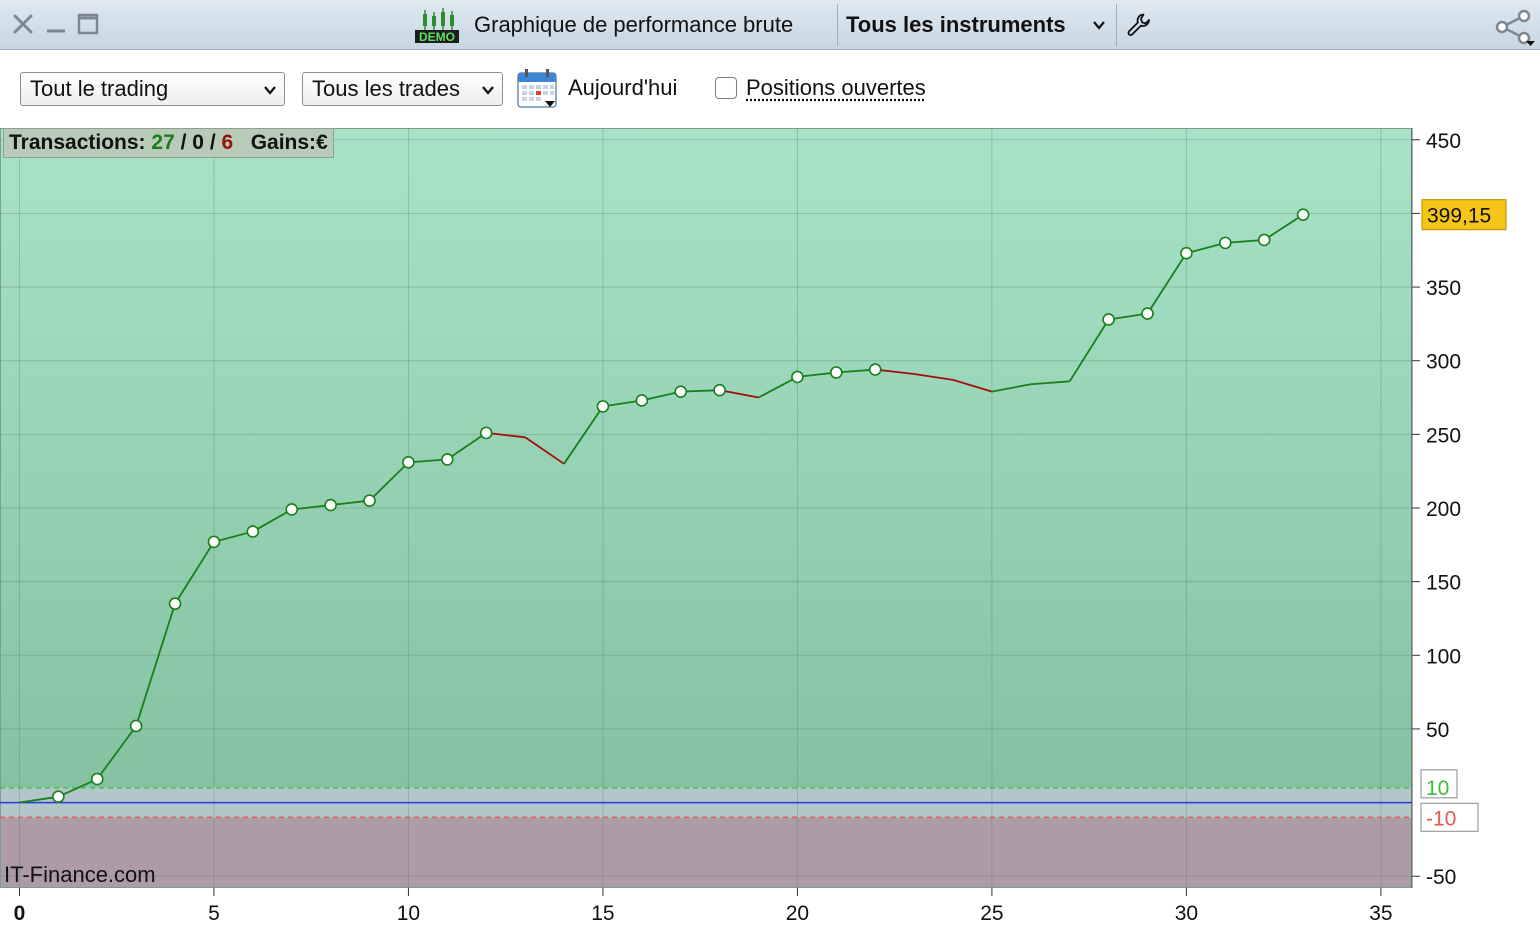  What do you see at coordinates (386, 88) in the screenshot?
I see `trades-filter-value: Tous les trades` at bounding box center [386, 88].